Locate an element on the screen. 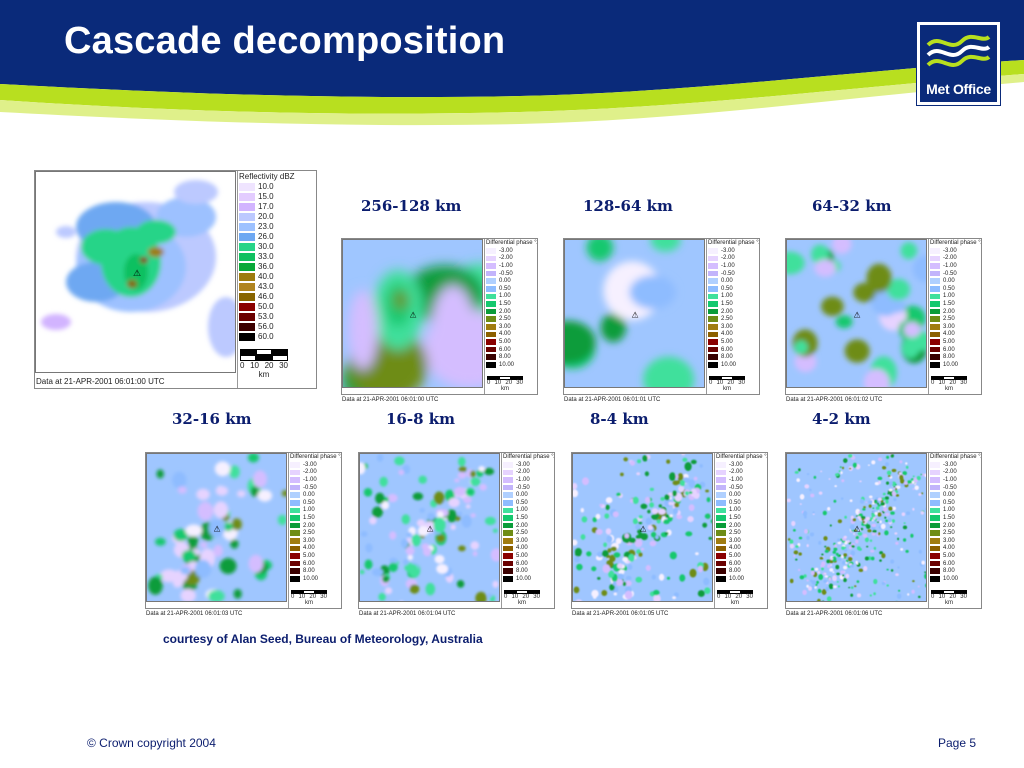 The image size is (1024, 768). legend-value: 10.00 is located at coordinates (951, 578).